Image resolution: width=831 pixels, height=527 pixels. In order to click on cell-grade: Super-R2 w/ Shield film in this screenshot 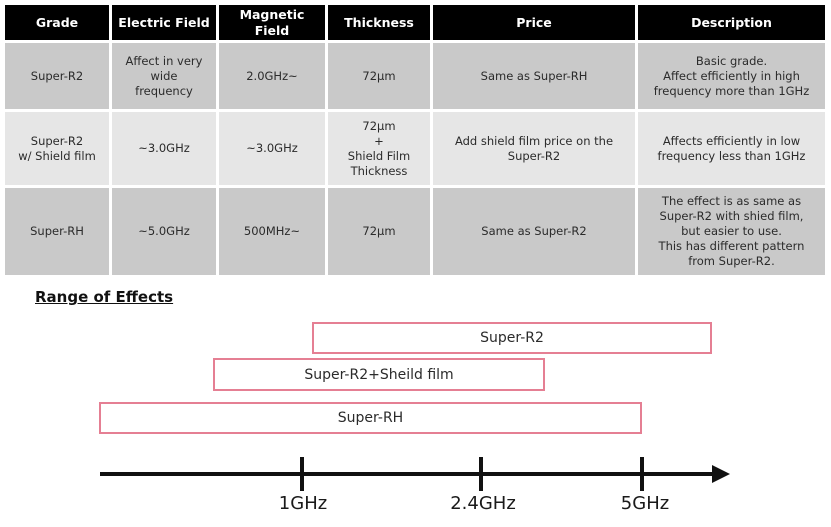, I will do `click(57, 149)`.